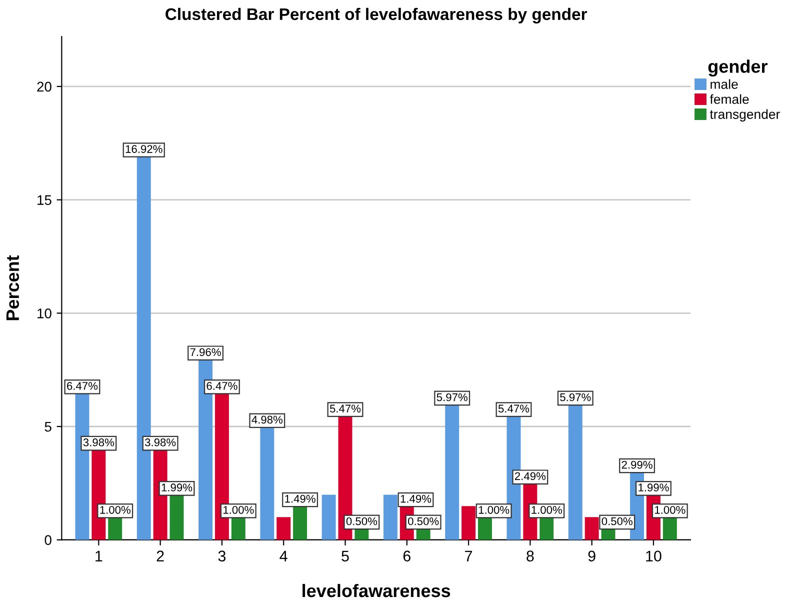  Describe the element at coordinates (654, 556) in the screenshot. I see `x-tick-label: 10` at that location.